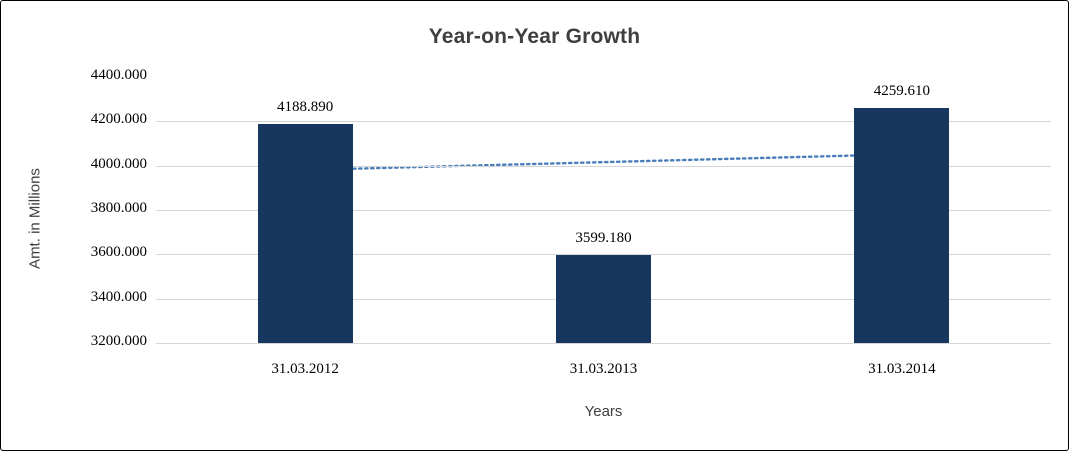 The height and width of the screenshot is (451, 1069). Describe the element at coordinates (118, 119) in the screenshot. I see `y-tick-label: 4200.000` at that location.